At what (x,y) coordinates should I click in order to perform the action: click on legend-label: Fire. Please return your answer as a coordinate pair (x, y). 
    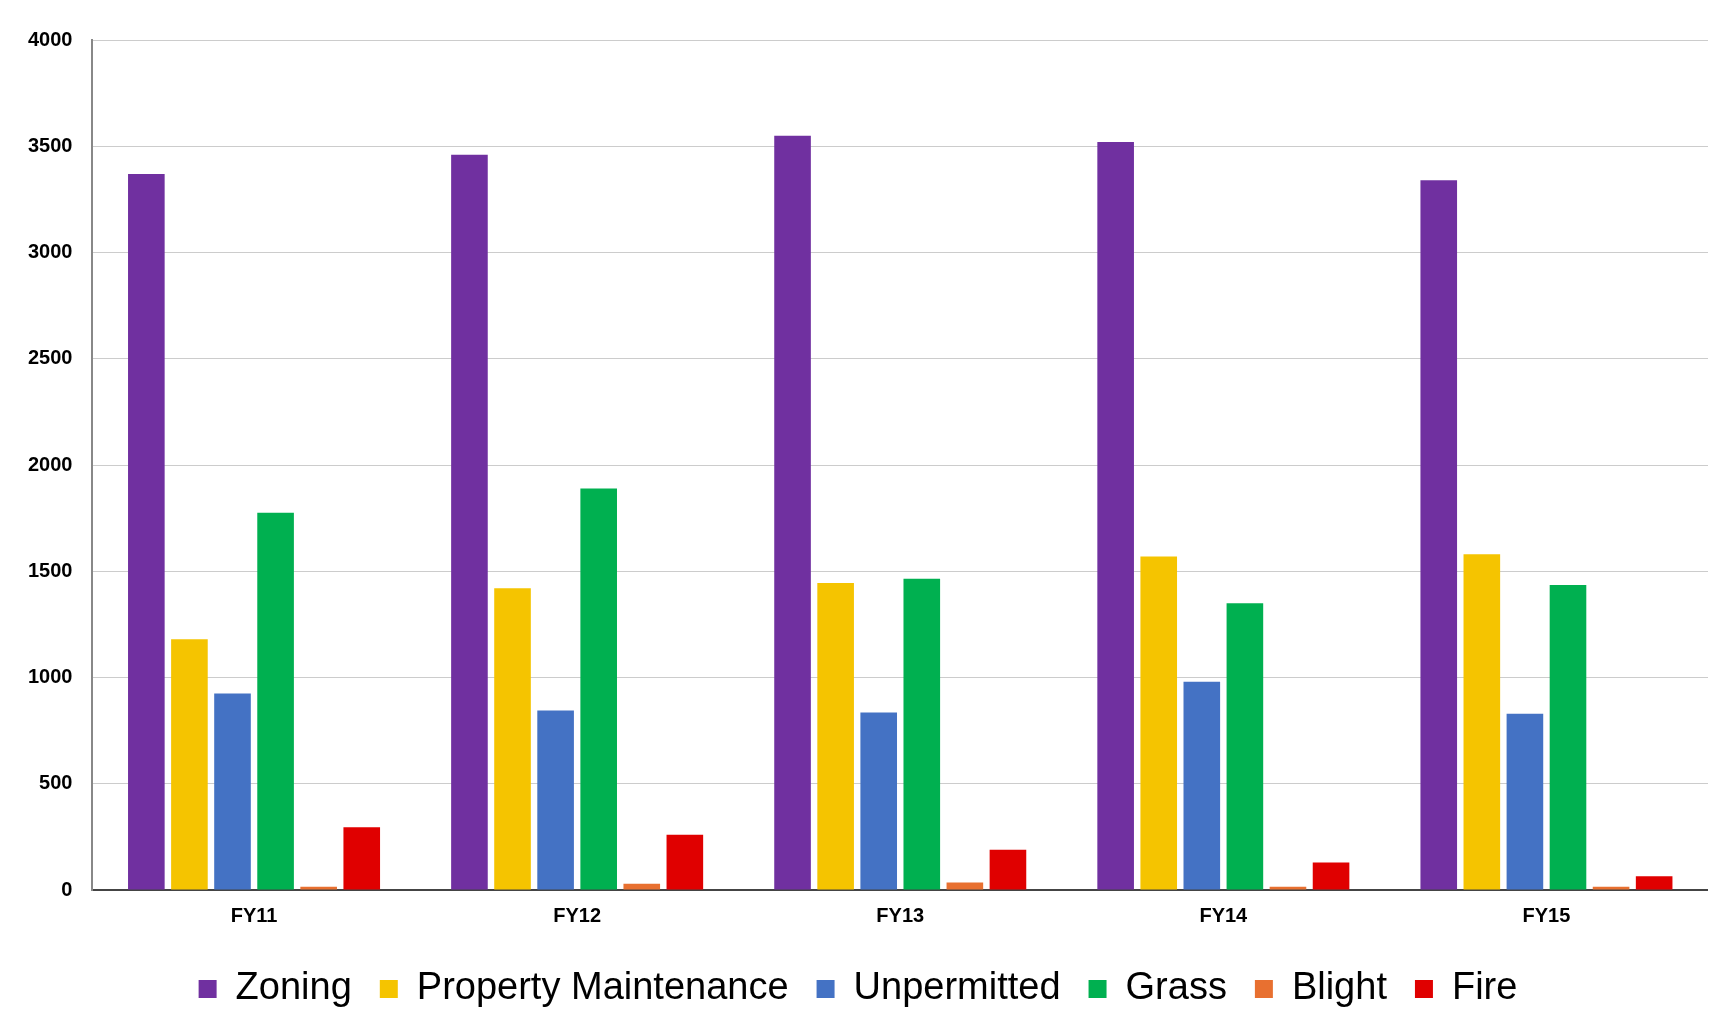
    Looking at the image, I should click on (1484, 986).